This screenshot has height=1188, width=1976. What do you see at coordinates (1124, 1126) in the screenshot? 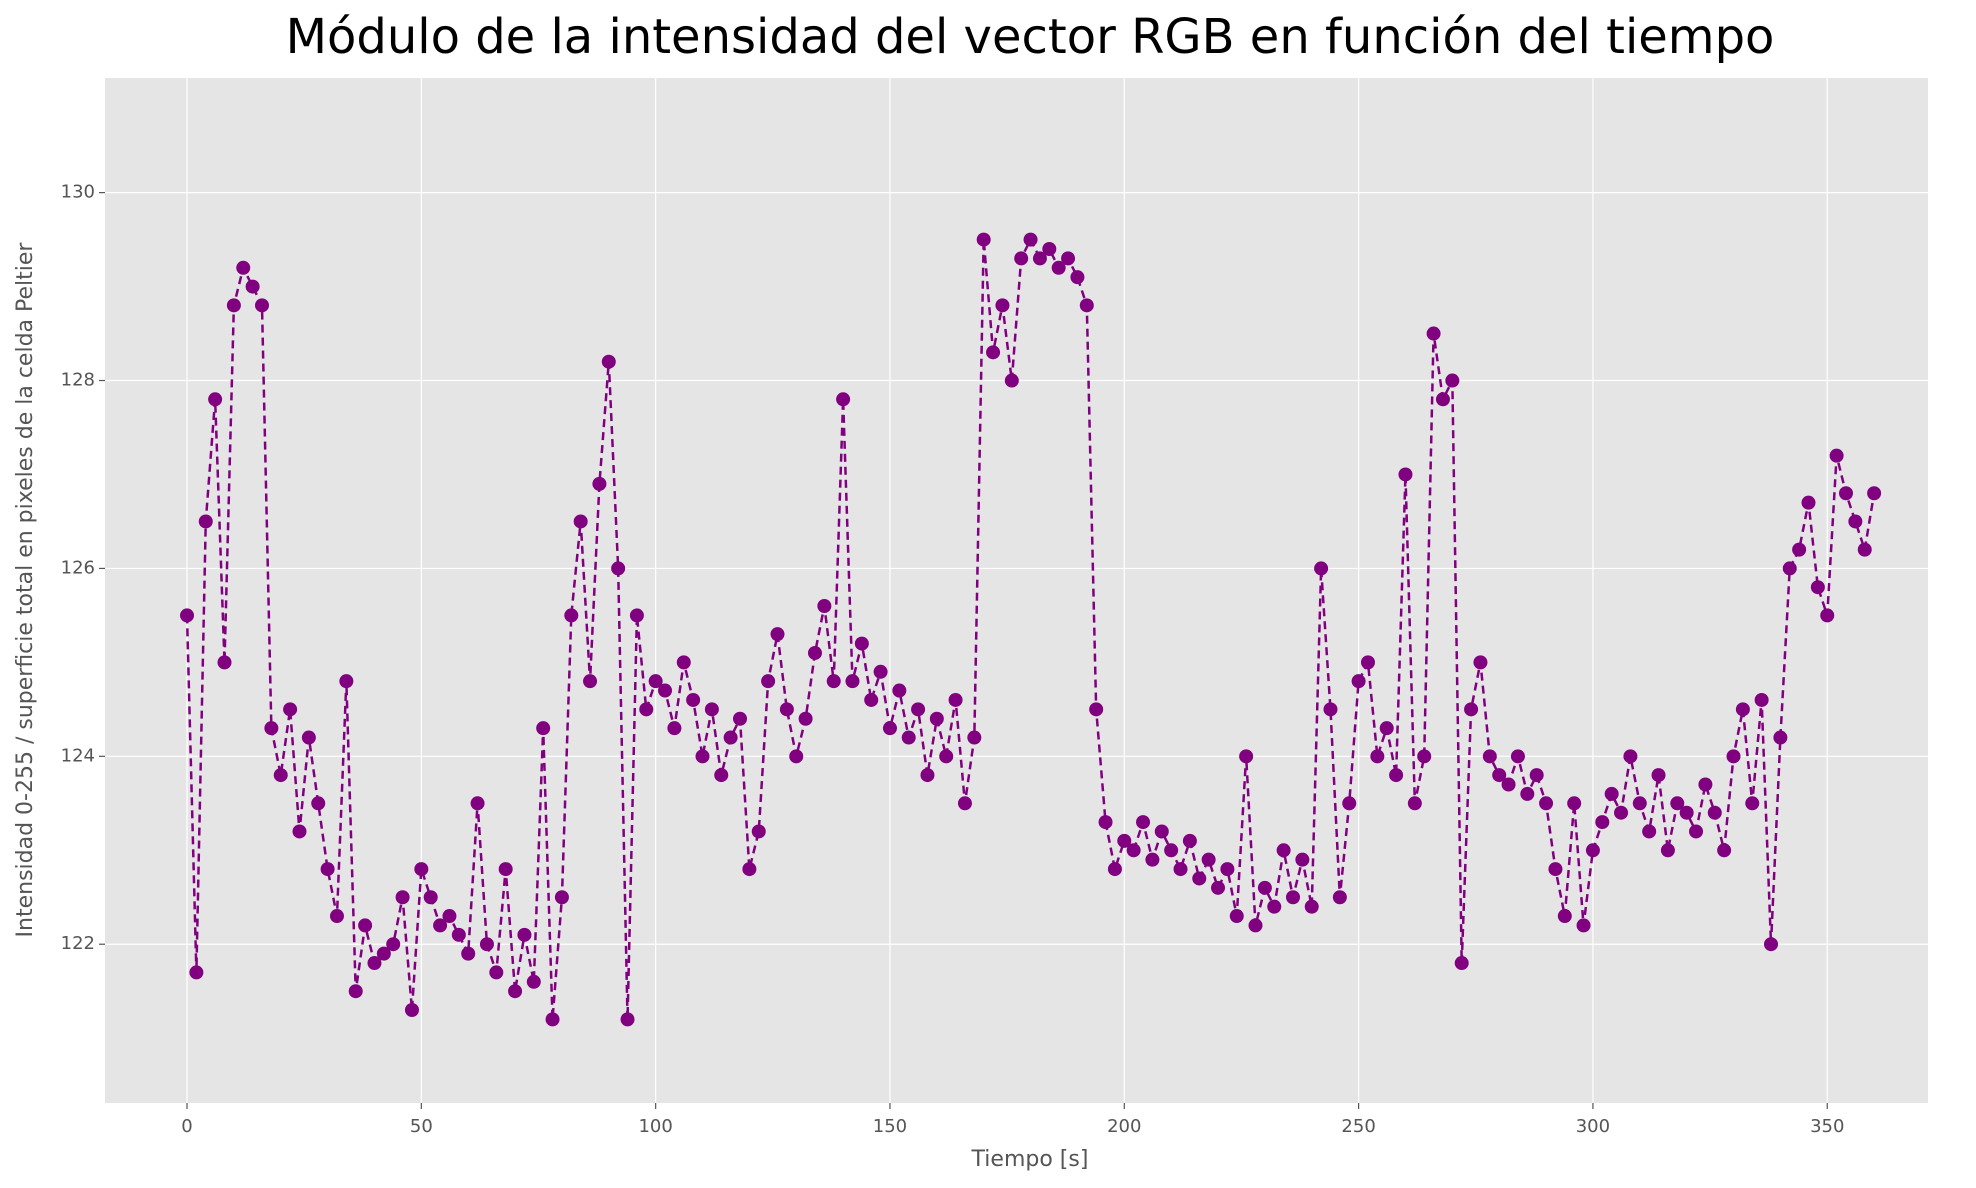
I see `x-tick-label: 200` at bounding box center [1124, 1126].